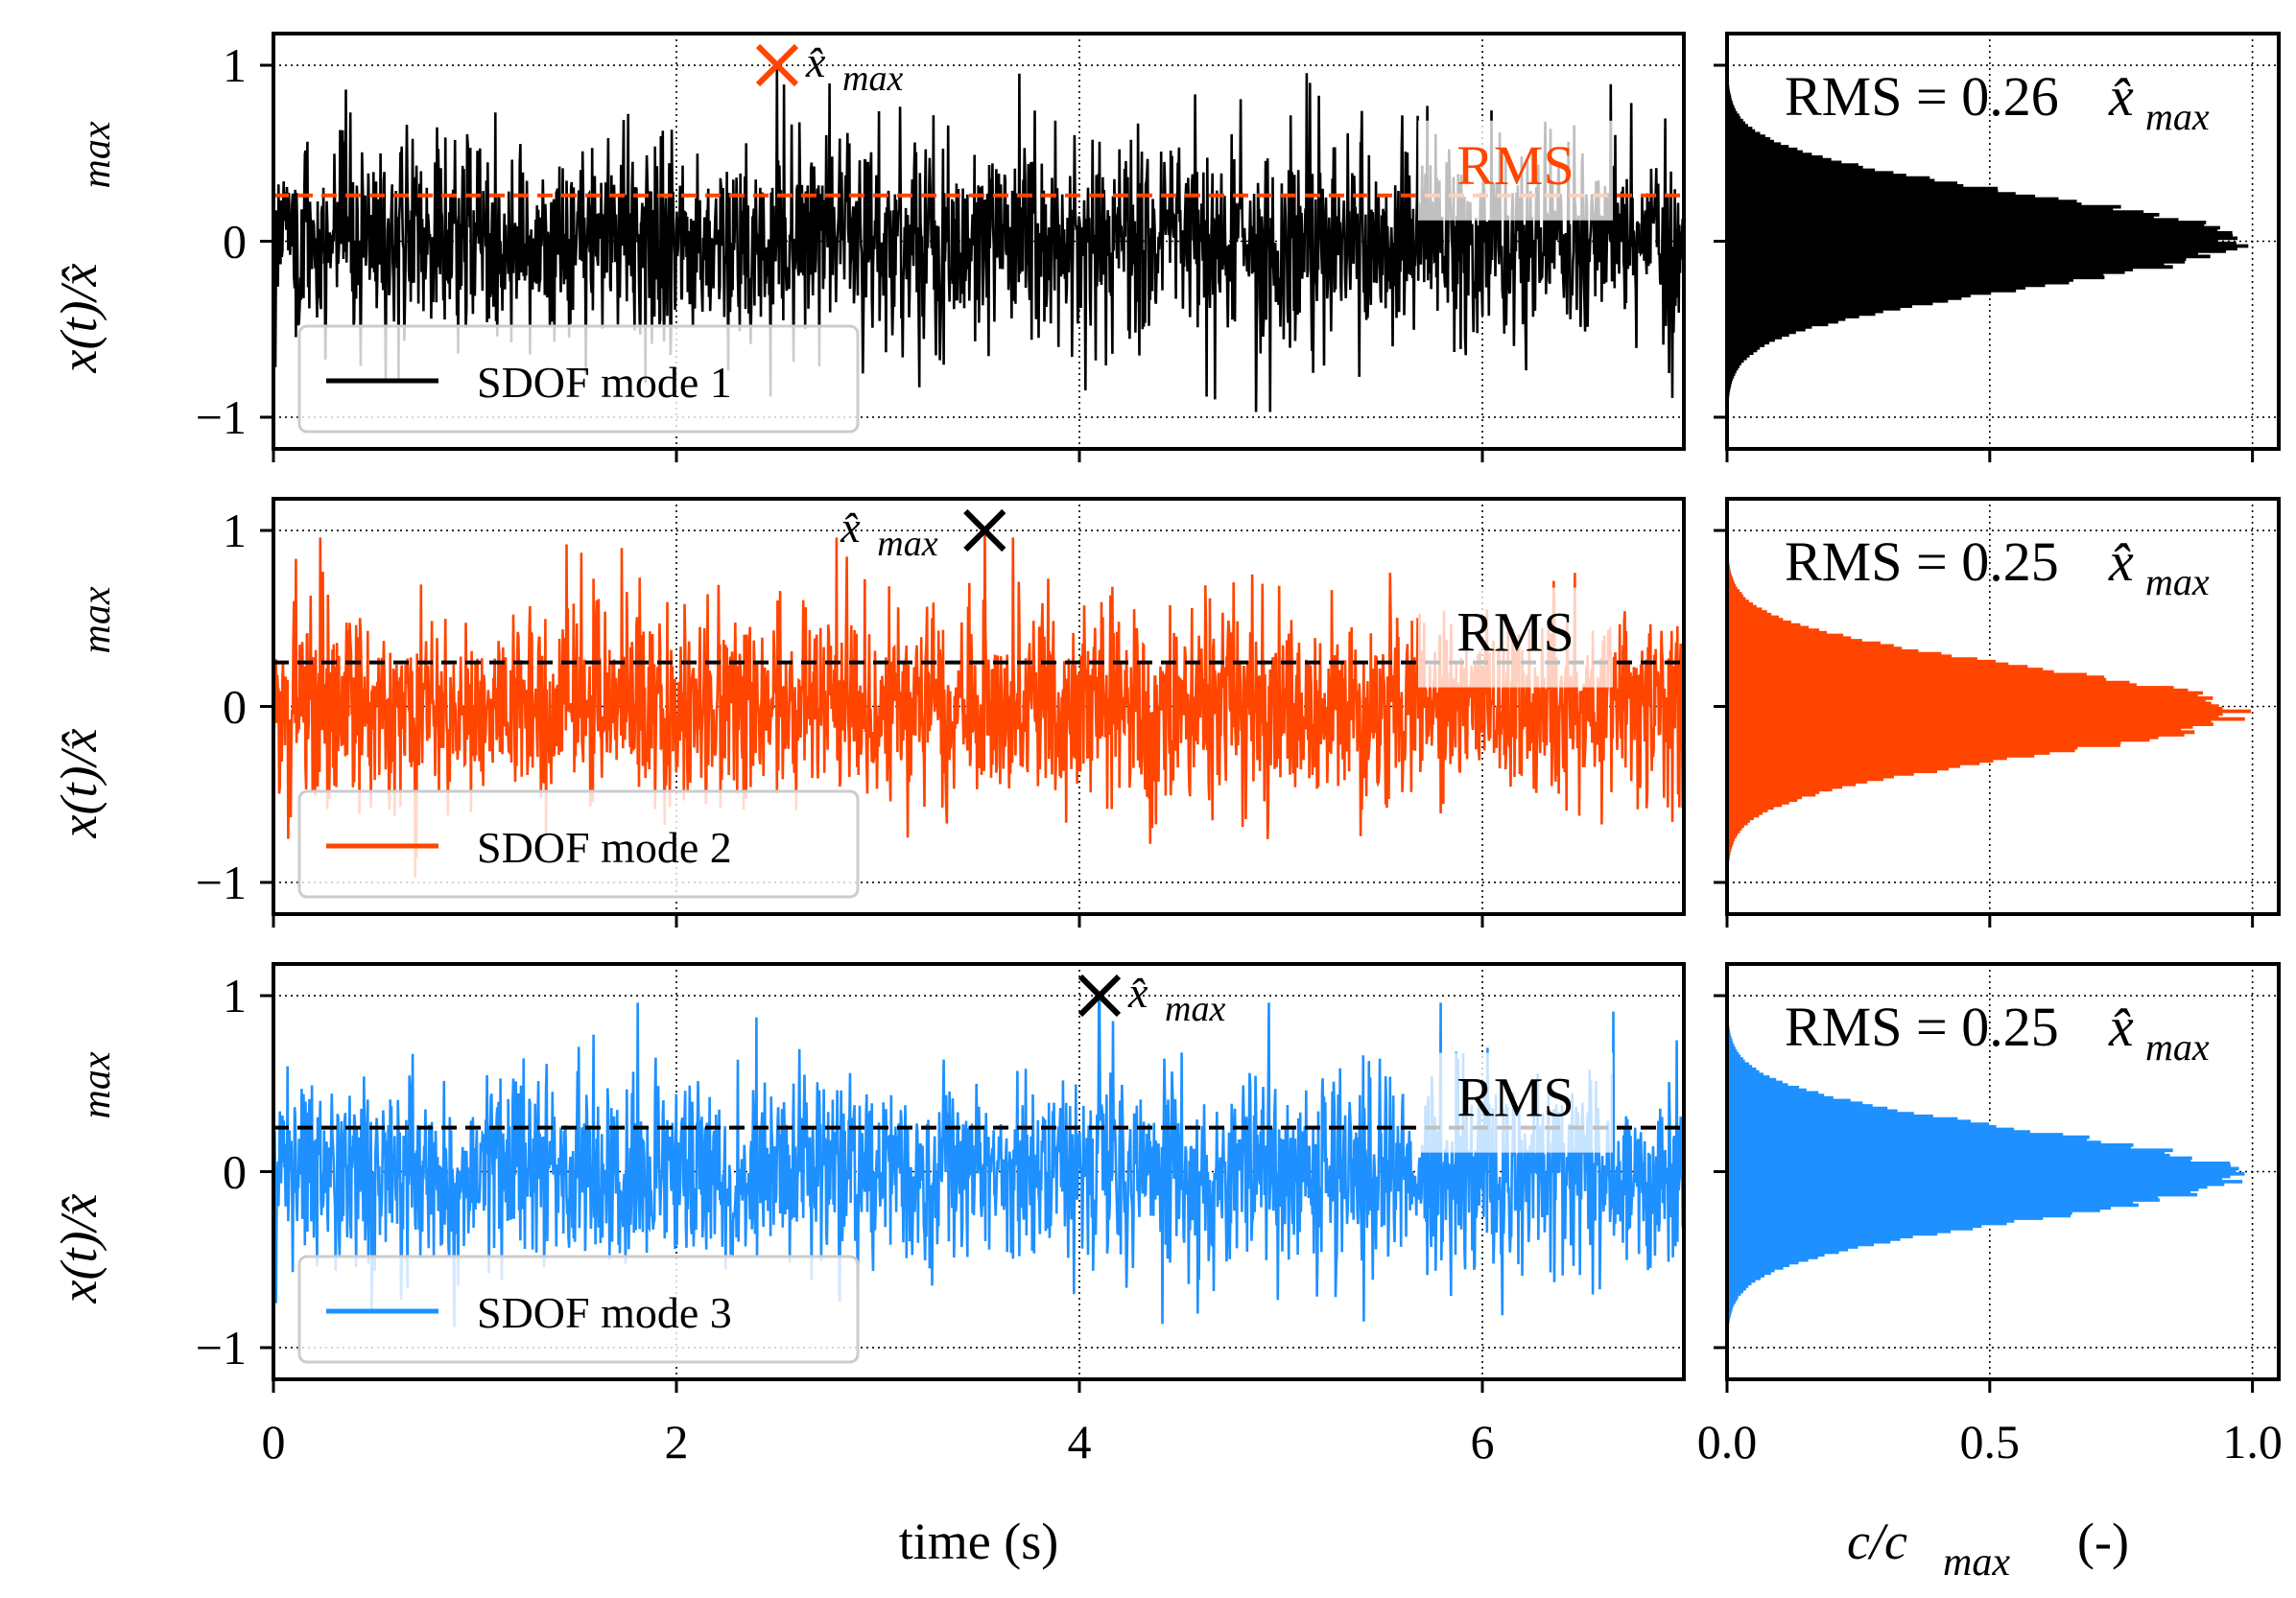  I want to click on hist-x-axis-title-sub: max, so click(1976, 1562).